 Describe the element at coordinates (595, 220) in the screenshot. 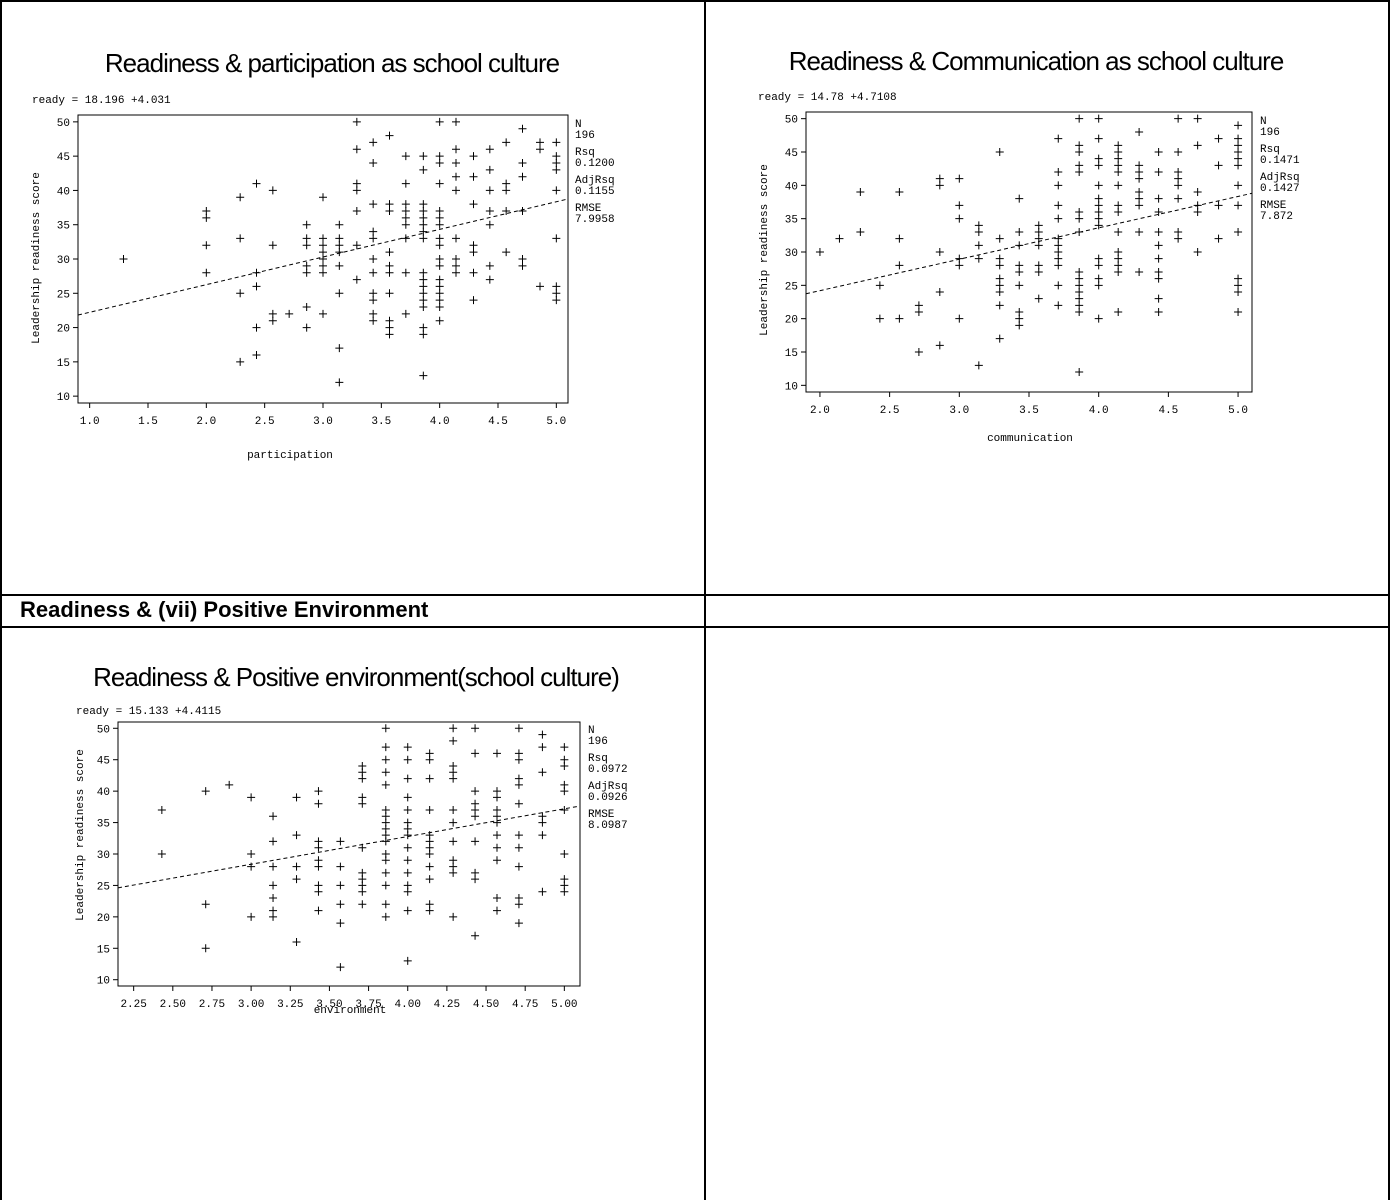

I see `stat-value: 7.9958` at that location.